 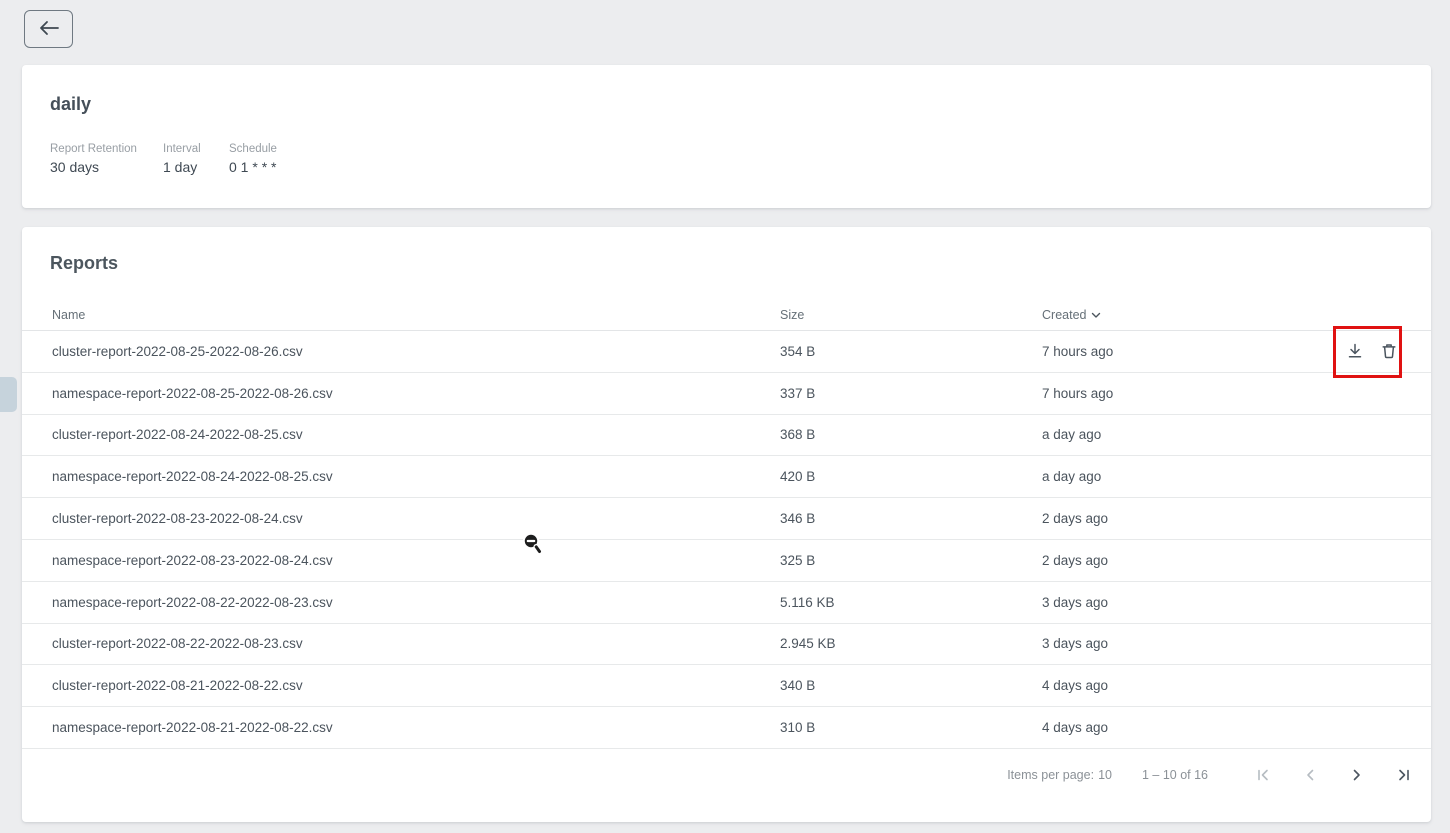 What do you see at coordinates (1263, 775) in the screenshot?
I see `first-page-icon` at bounding box center [1263, 775].